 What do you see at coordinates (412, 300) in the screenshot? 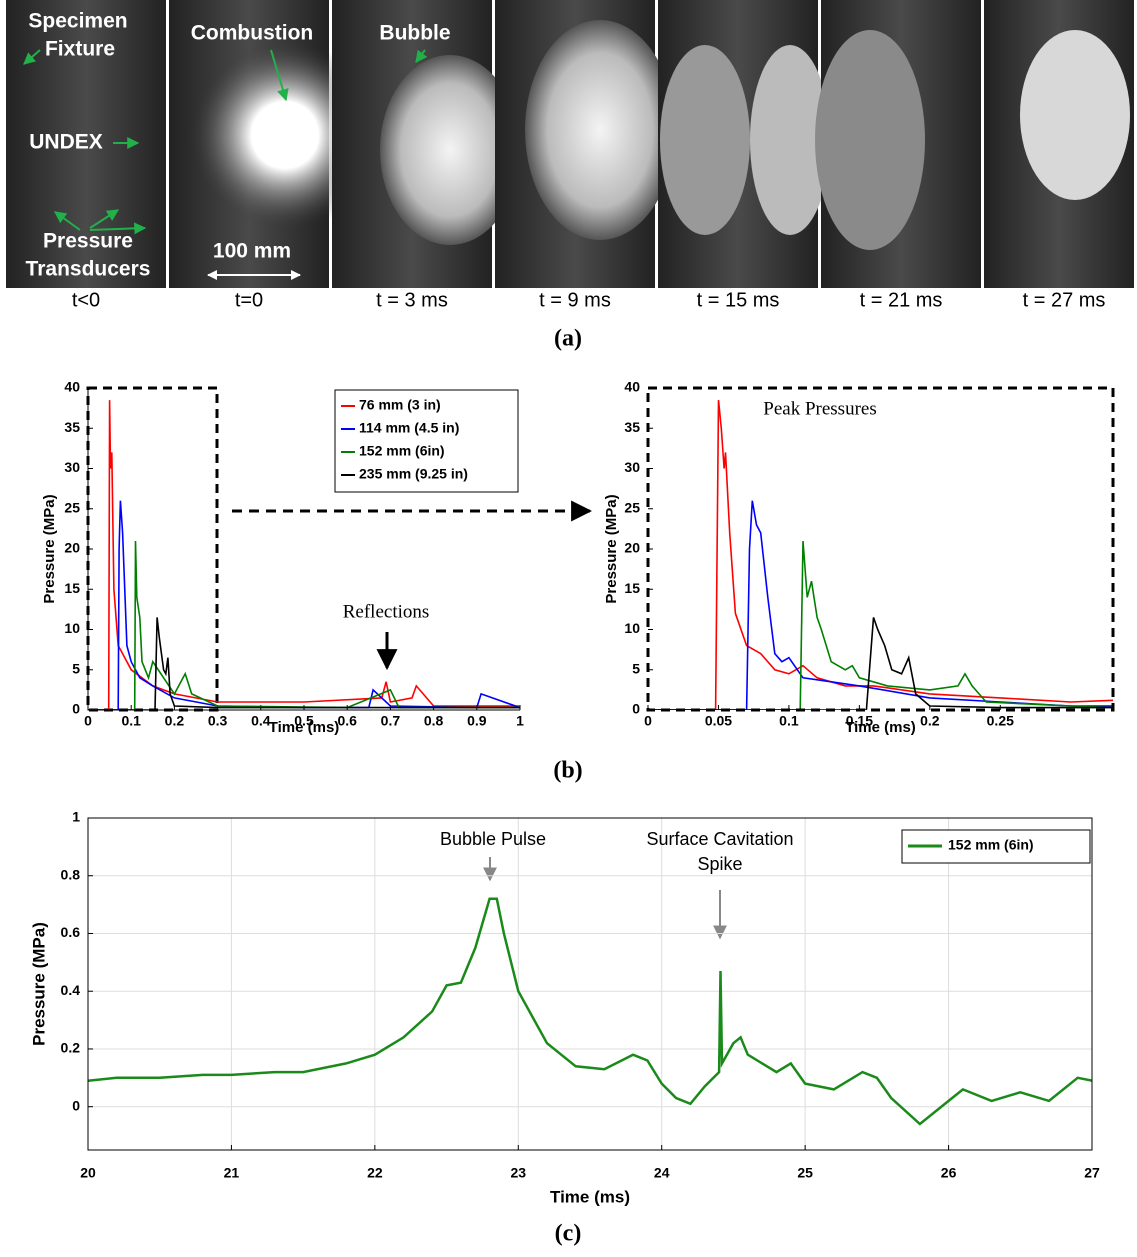
I see `frame-time: t = 3 ms` at bounding box center [412, 300].